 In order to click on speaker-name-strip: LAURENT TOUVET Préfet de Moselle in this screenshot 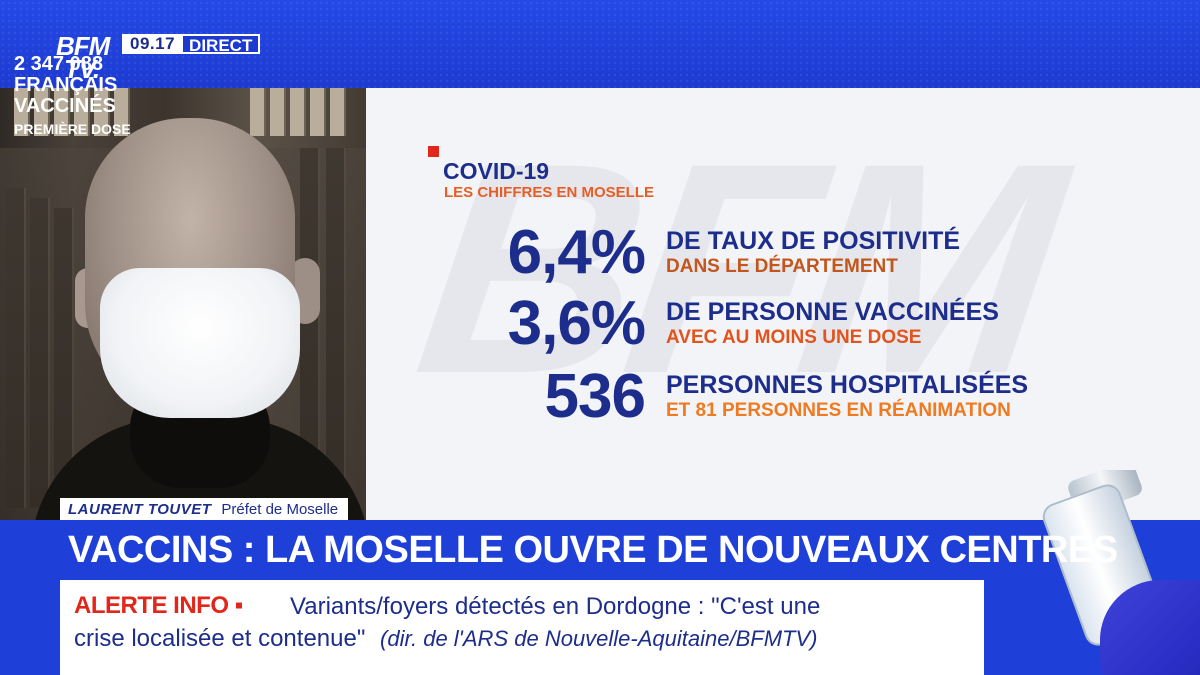, I will do `click(204, 509)`.